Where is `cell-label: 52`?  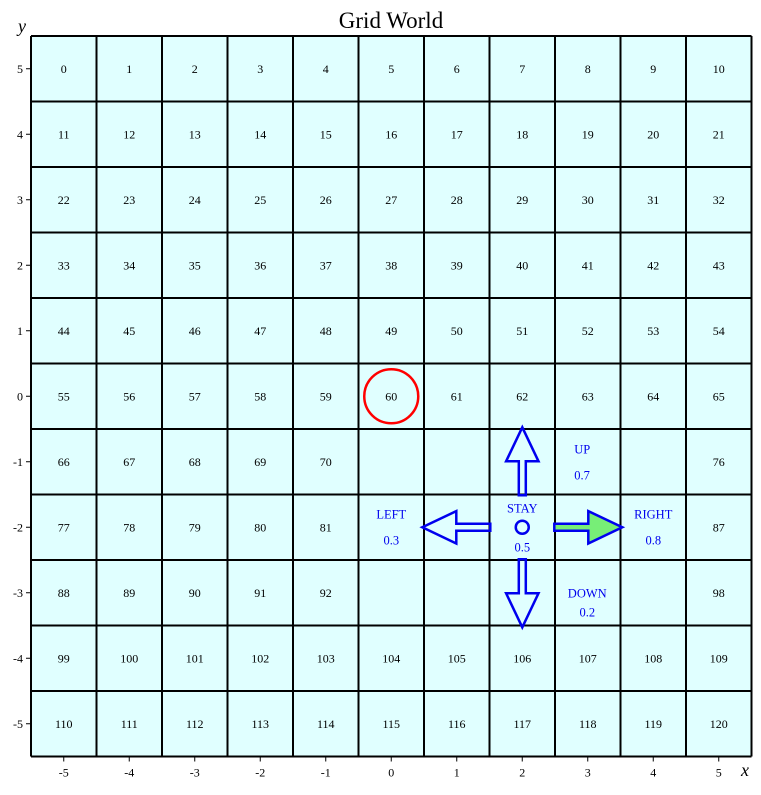
cell-label: 52 is located at coordinates (588, 331).